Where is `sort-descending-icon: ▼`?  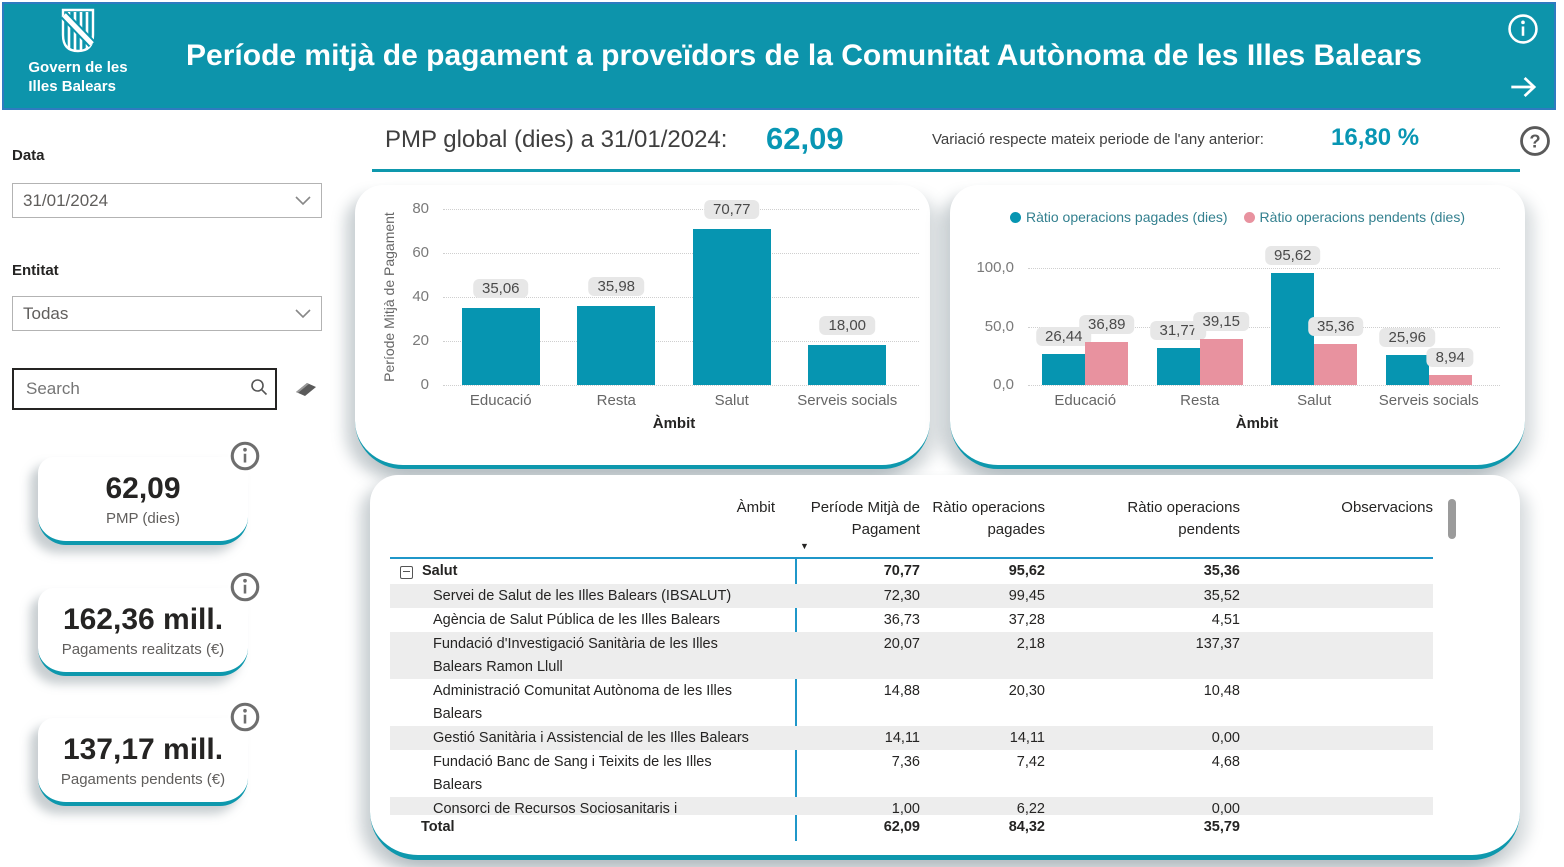
sort-descending-icon: ▼ is located at coordinates (804, 546).